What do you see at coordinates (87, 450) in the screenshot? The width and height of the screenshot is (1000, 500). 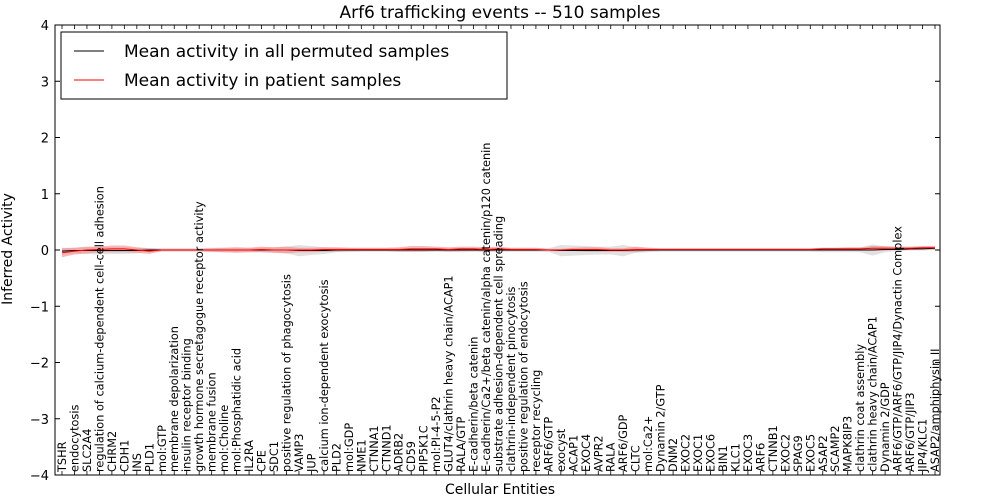 I see `category-label: SLC2A4` at bounding box center [87, 450].